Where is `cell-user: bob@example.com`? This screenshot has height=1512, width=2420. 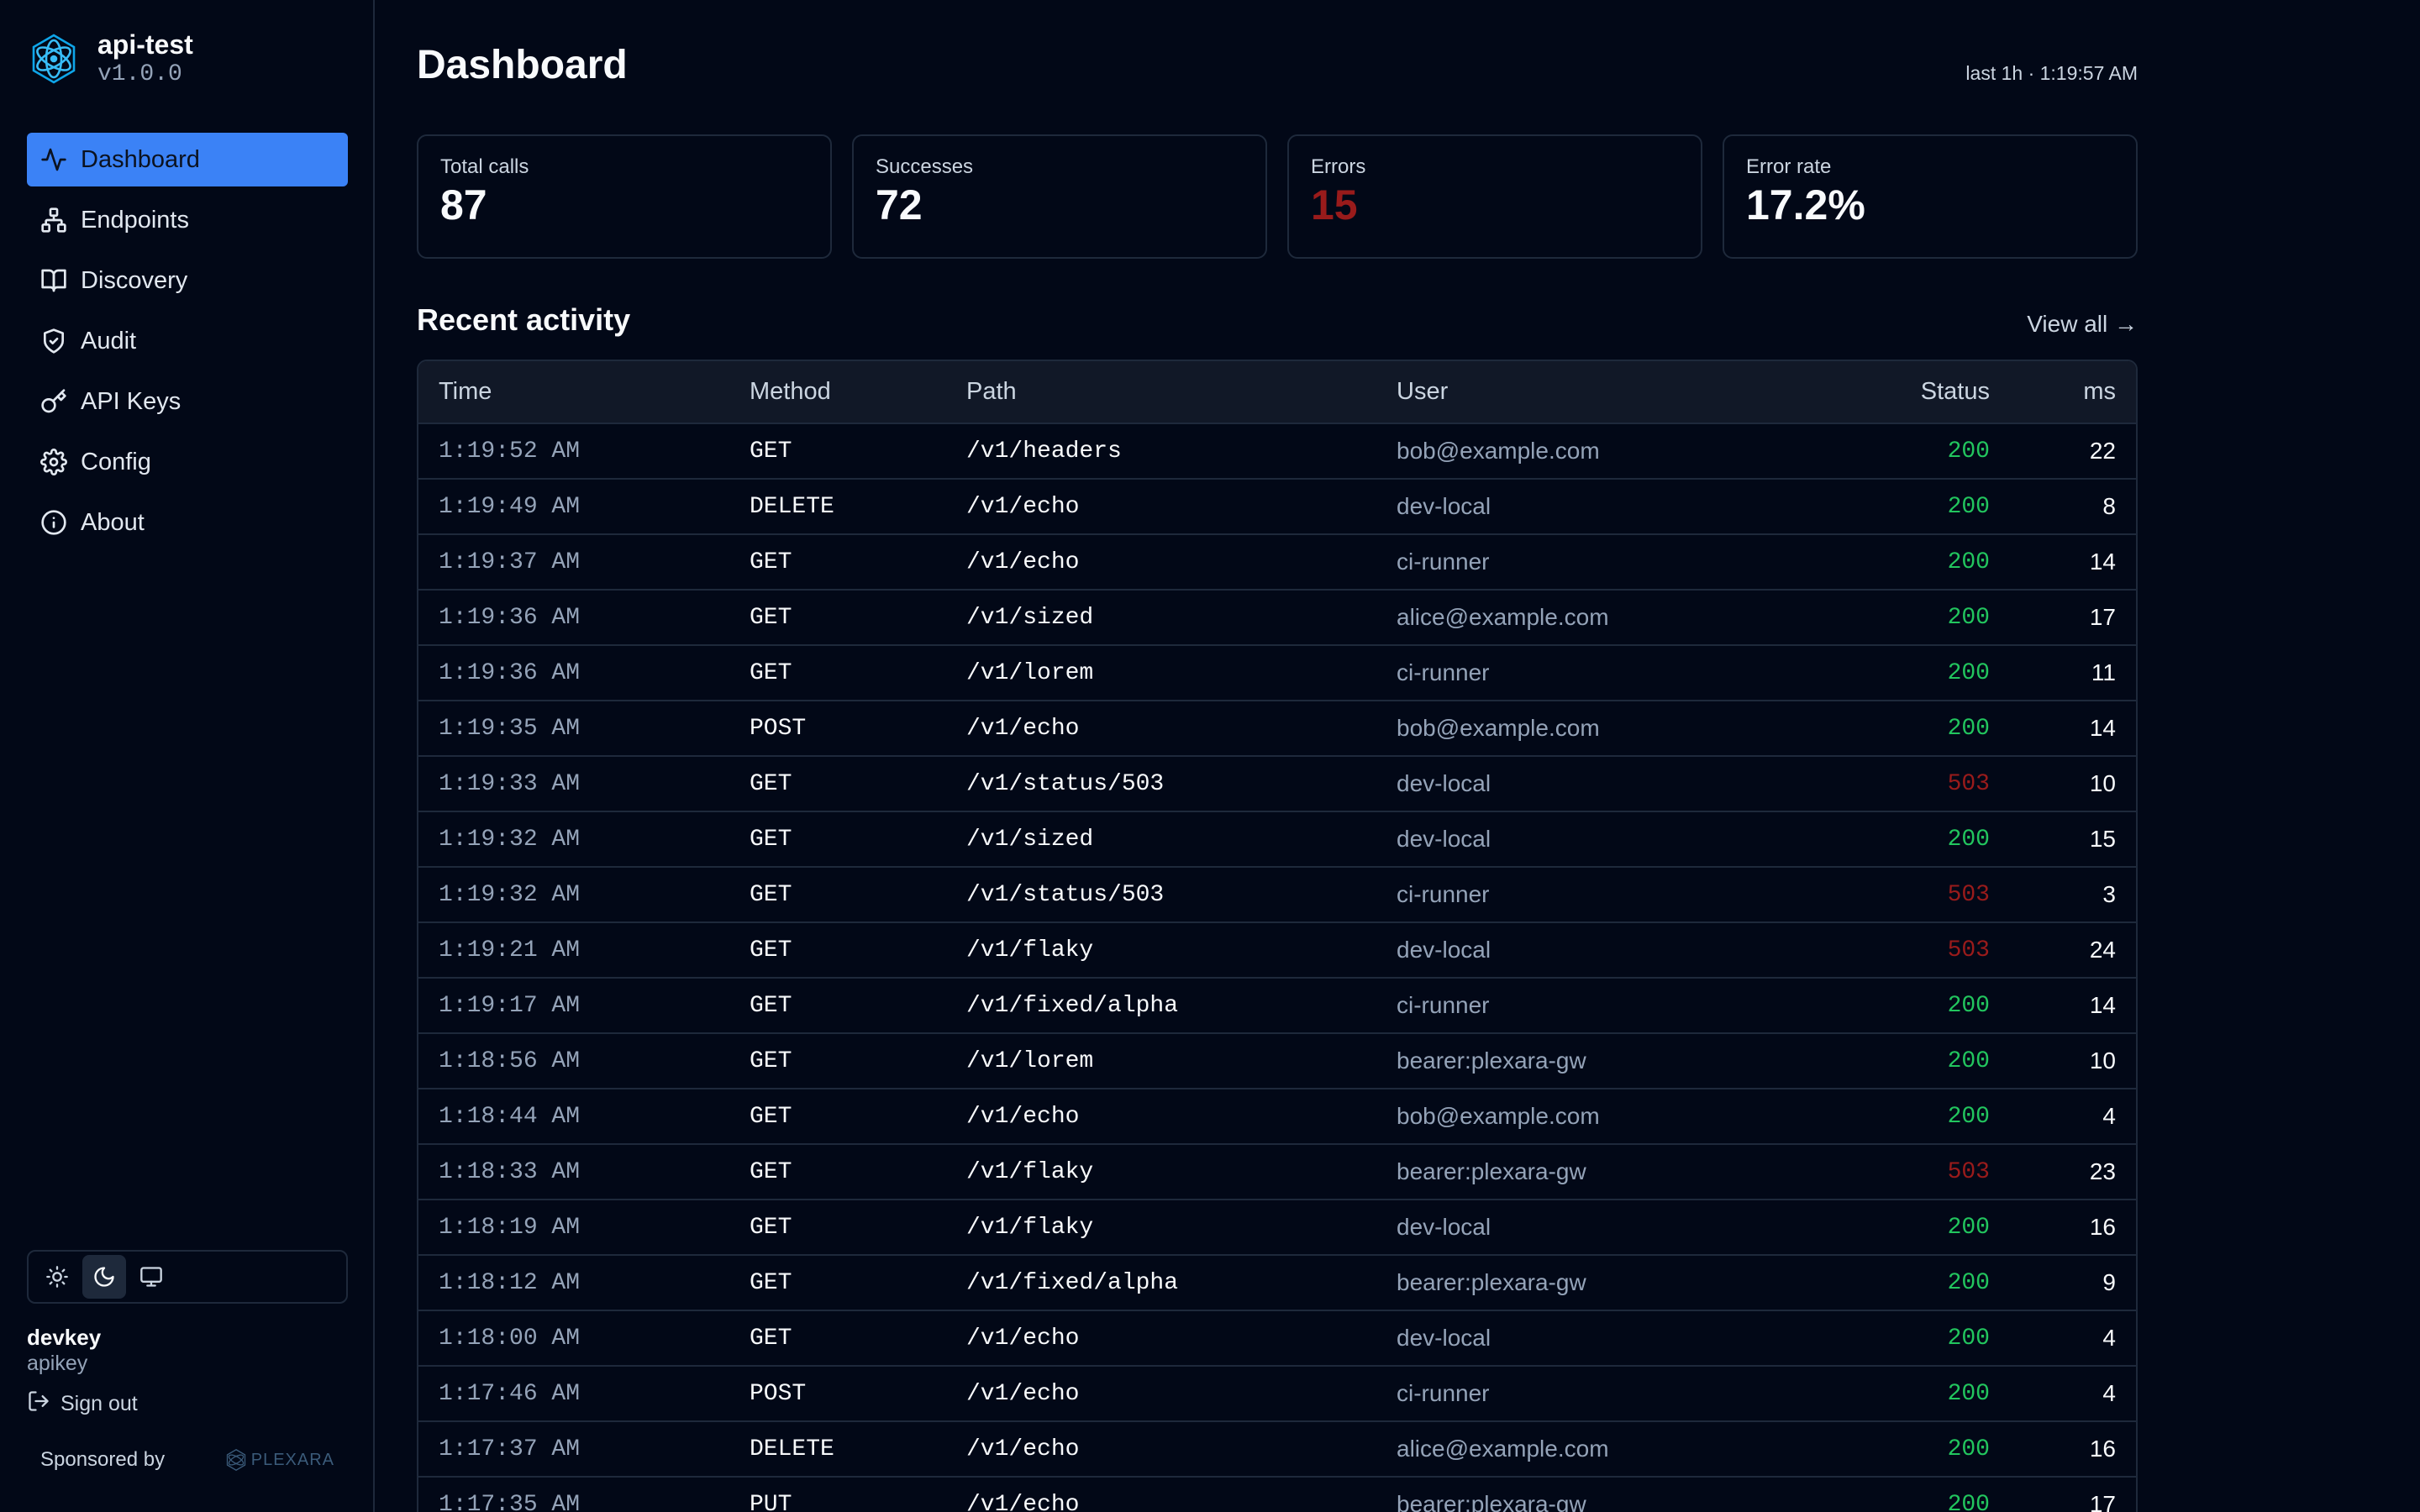
cell-user: bob@example.com is located at coordinates (1498, 1116).